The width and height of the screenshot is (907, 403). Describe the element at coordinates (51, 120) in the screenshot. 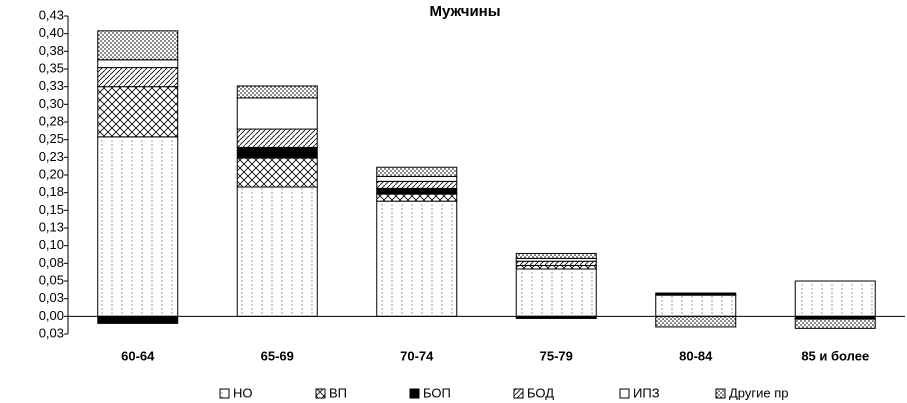

I see `y-tick-label: 0,28` at that location.